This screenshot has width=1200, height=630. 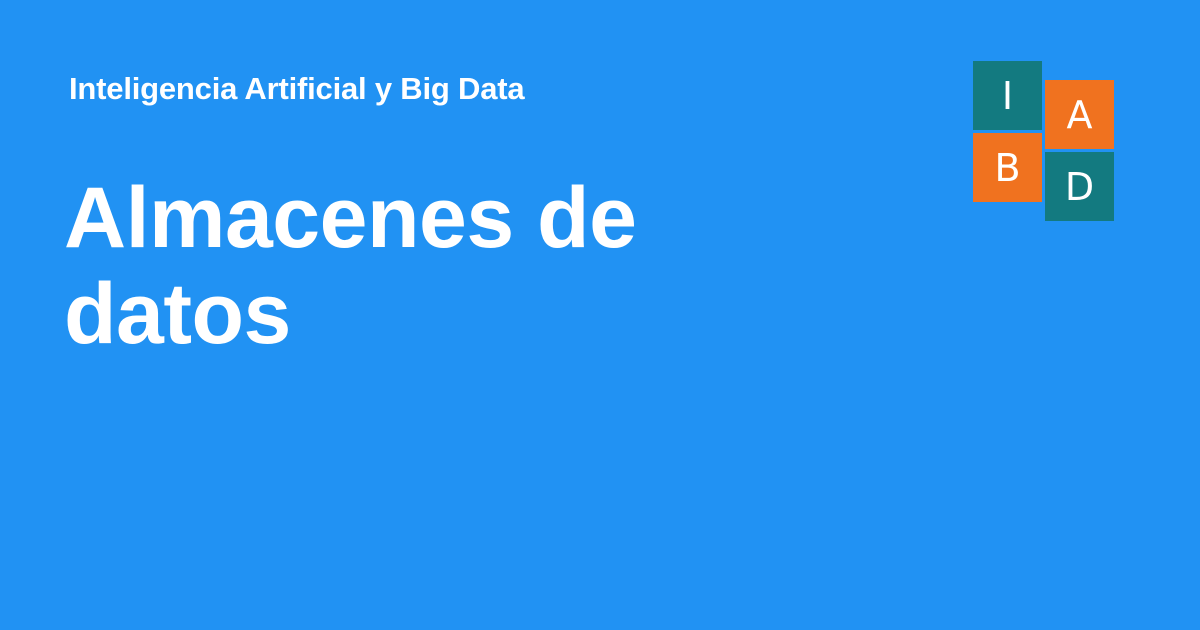 I want to click on page-title: Almacenes de datos, so click(x=350, y=266).